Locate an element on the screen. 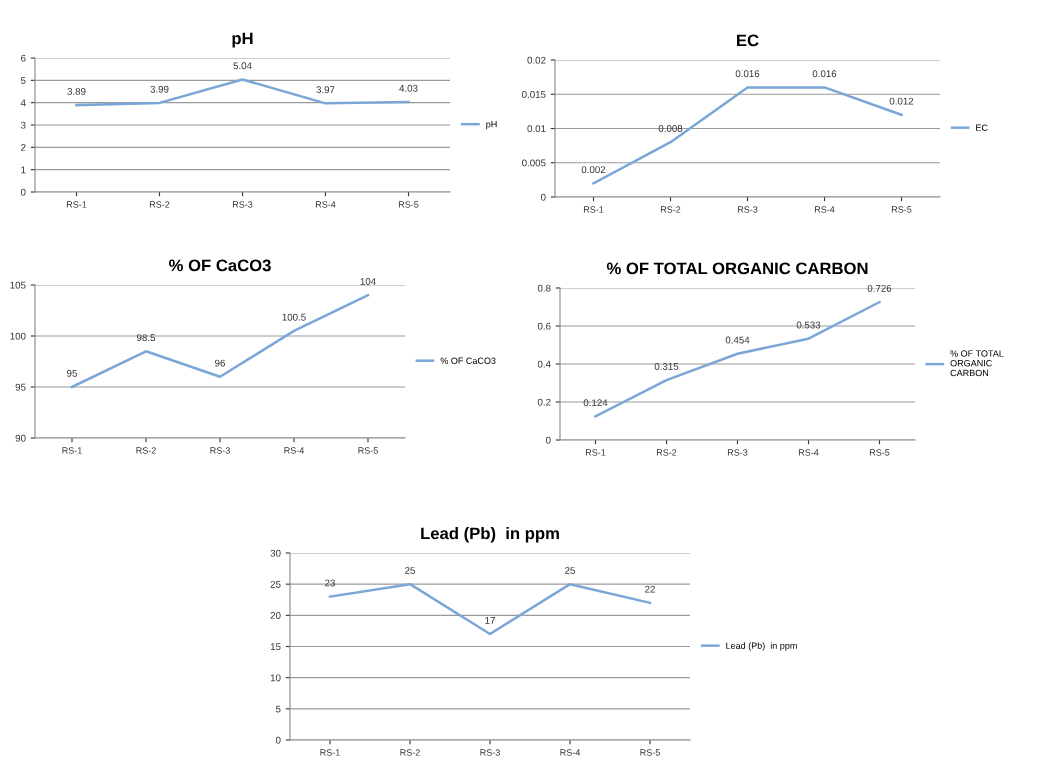 The width and height of the screenshot is (1050, 763). y-tick-label: 95 is located at coordinates (20, 387).